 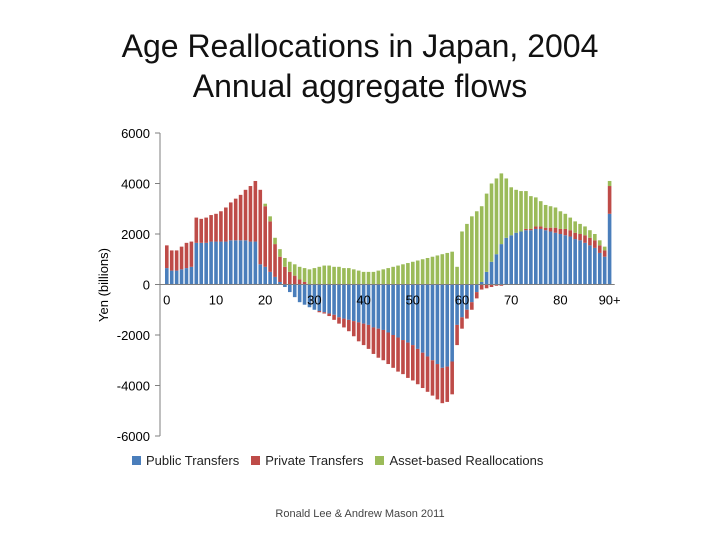 I want to click on y-axis-label: Yen (billions), so click(x=103, y=285).